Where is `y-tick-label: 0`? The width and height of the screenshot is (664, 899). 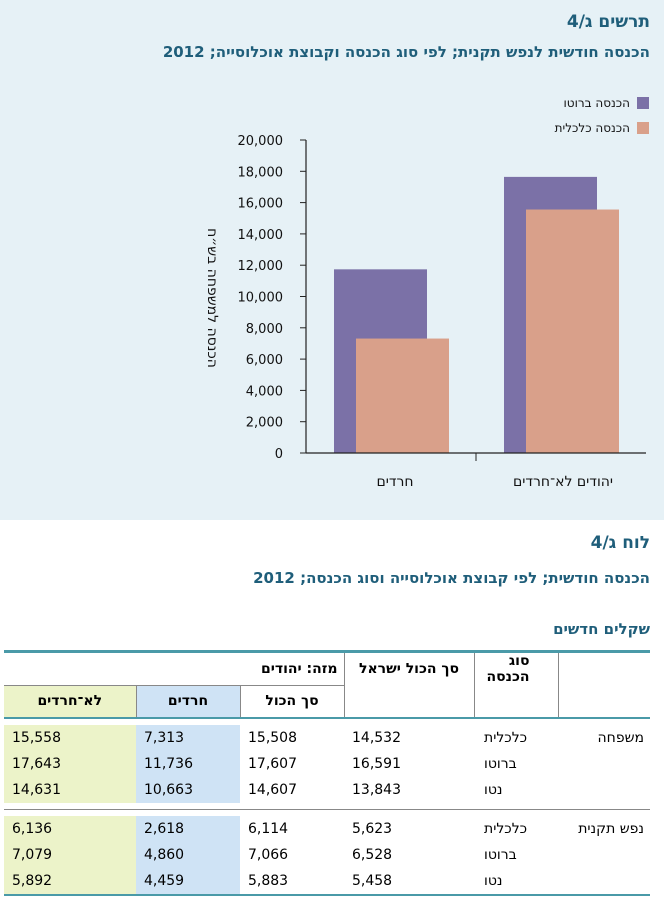
y-tick-label: 0 is located at coordinates (279, 454).